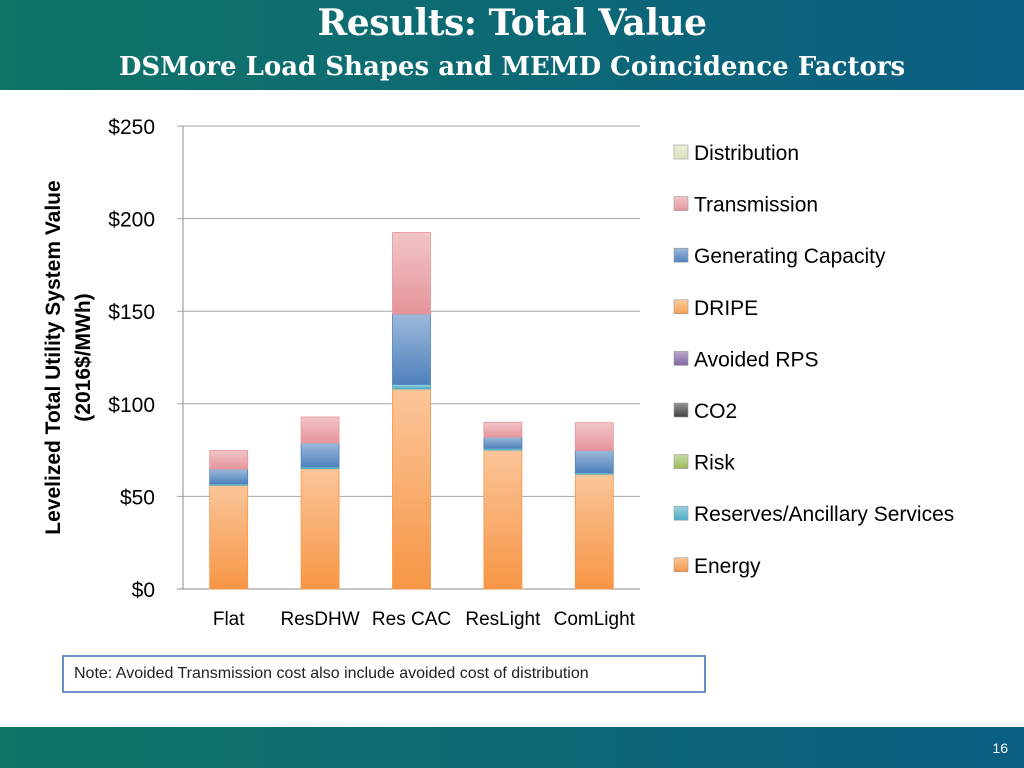 The width and height of the screenshot is (1024, 768). What do you see at coordinates (53, 357) in the screenshot?
I see `y-axis-label-line: Levelized Total Utility System Value` at bounding box center [53, 357].